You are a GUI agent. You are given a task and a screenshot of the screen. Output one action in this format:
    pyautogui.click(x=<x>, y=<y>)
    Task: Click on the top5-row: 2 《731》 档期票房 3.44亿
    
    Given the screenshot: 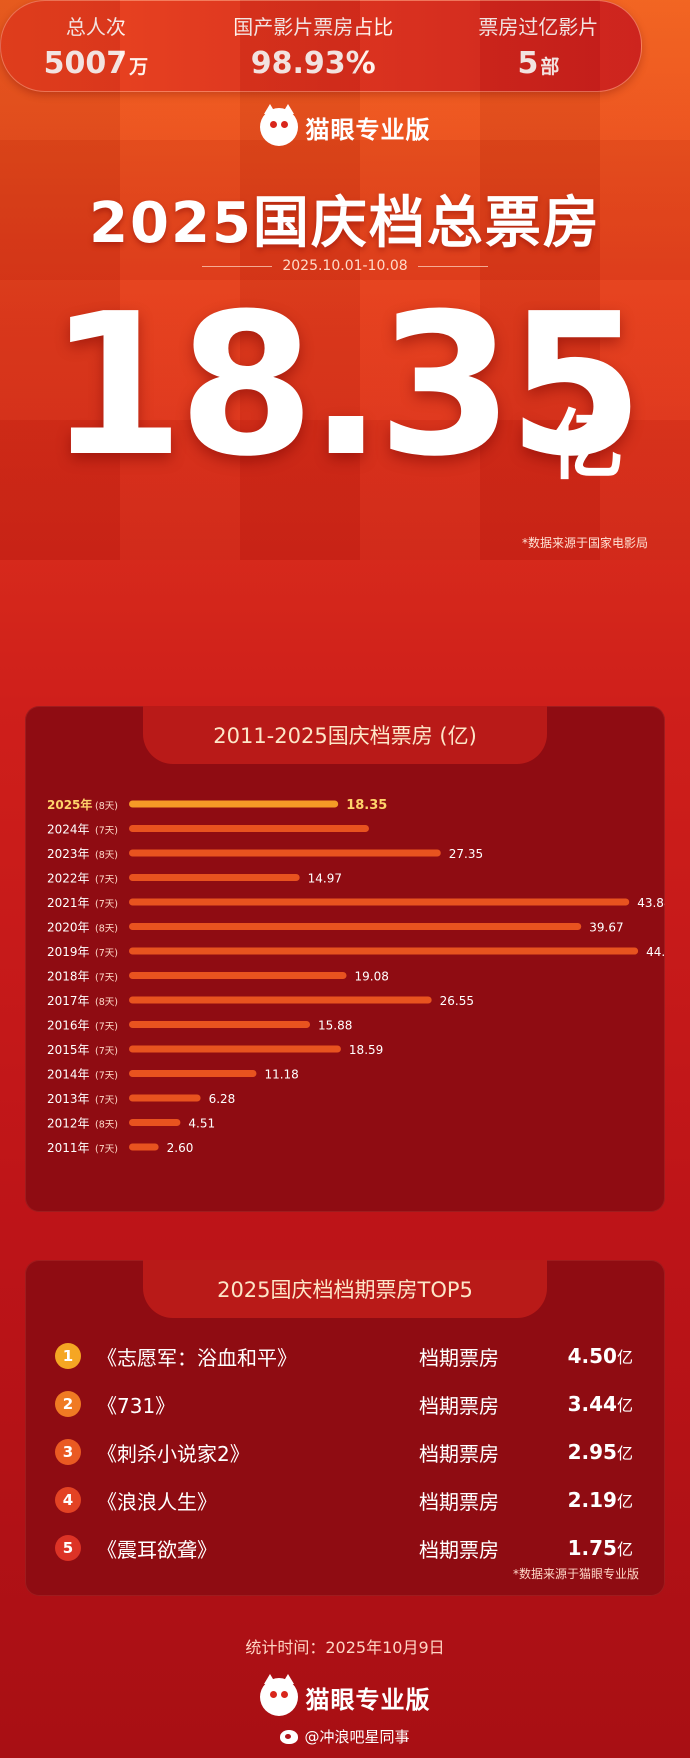 What is the action you would take?
    pyautogui.click(x=345, y=1404)
    